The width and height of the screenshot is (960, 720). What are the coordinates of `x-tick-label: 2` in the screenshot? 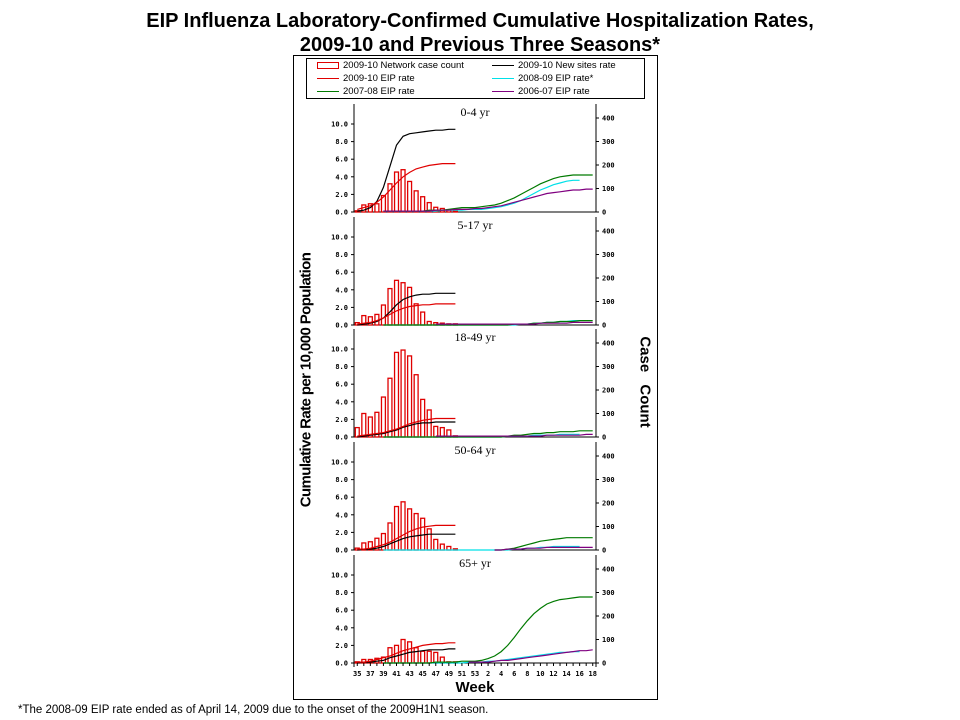 It's located at (488, 674).